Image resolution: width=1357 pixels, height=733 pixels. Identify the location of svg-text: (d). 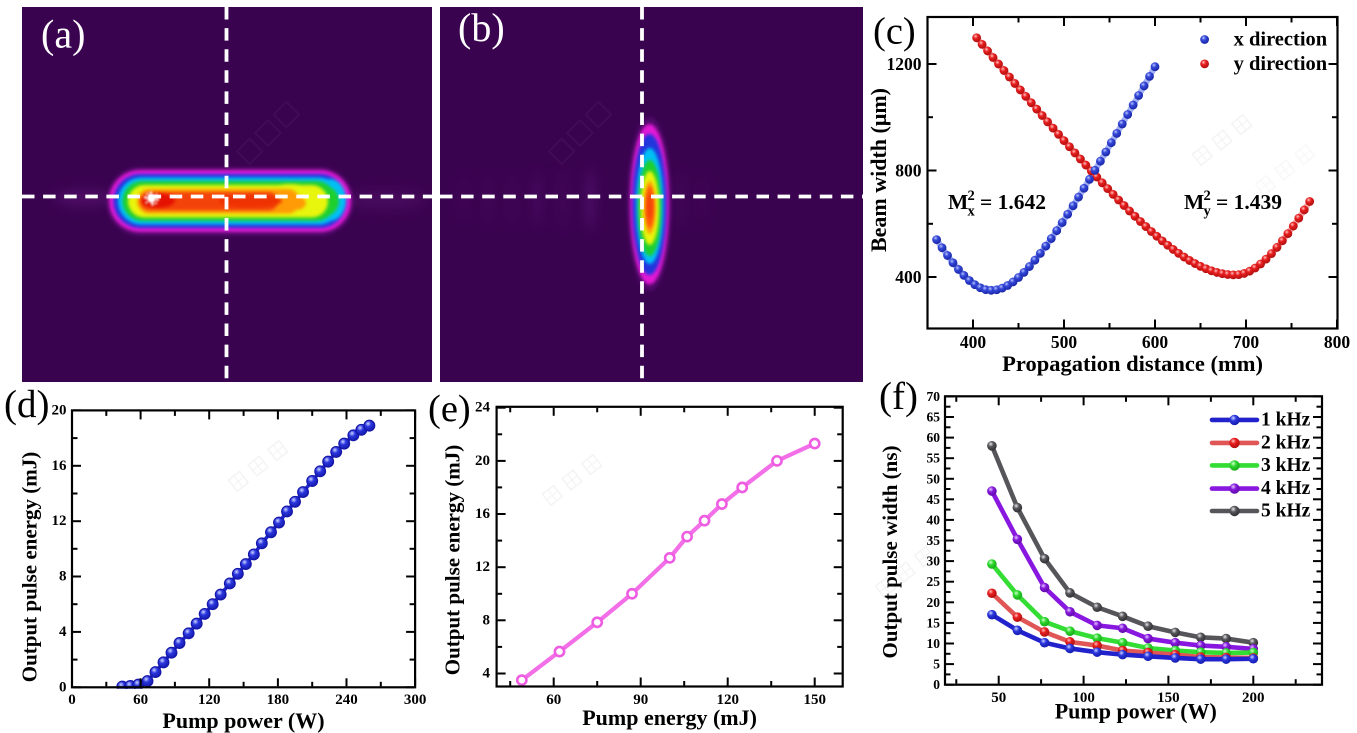
(26, 404).